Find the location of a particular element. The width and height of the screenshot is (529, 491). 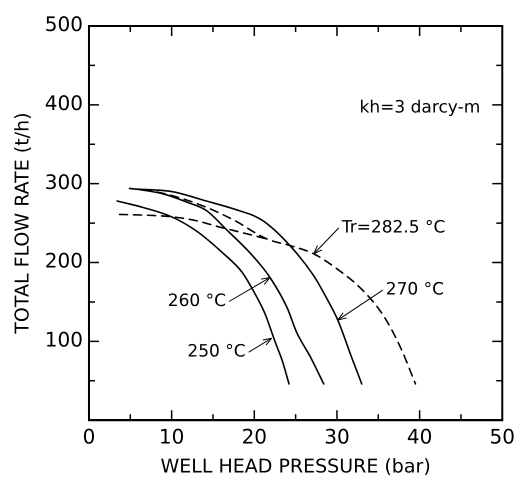

x-tick-label: 50 is located at coordinates (502, 436).